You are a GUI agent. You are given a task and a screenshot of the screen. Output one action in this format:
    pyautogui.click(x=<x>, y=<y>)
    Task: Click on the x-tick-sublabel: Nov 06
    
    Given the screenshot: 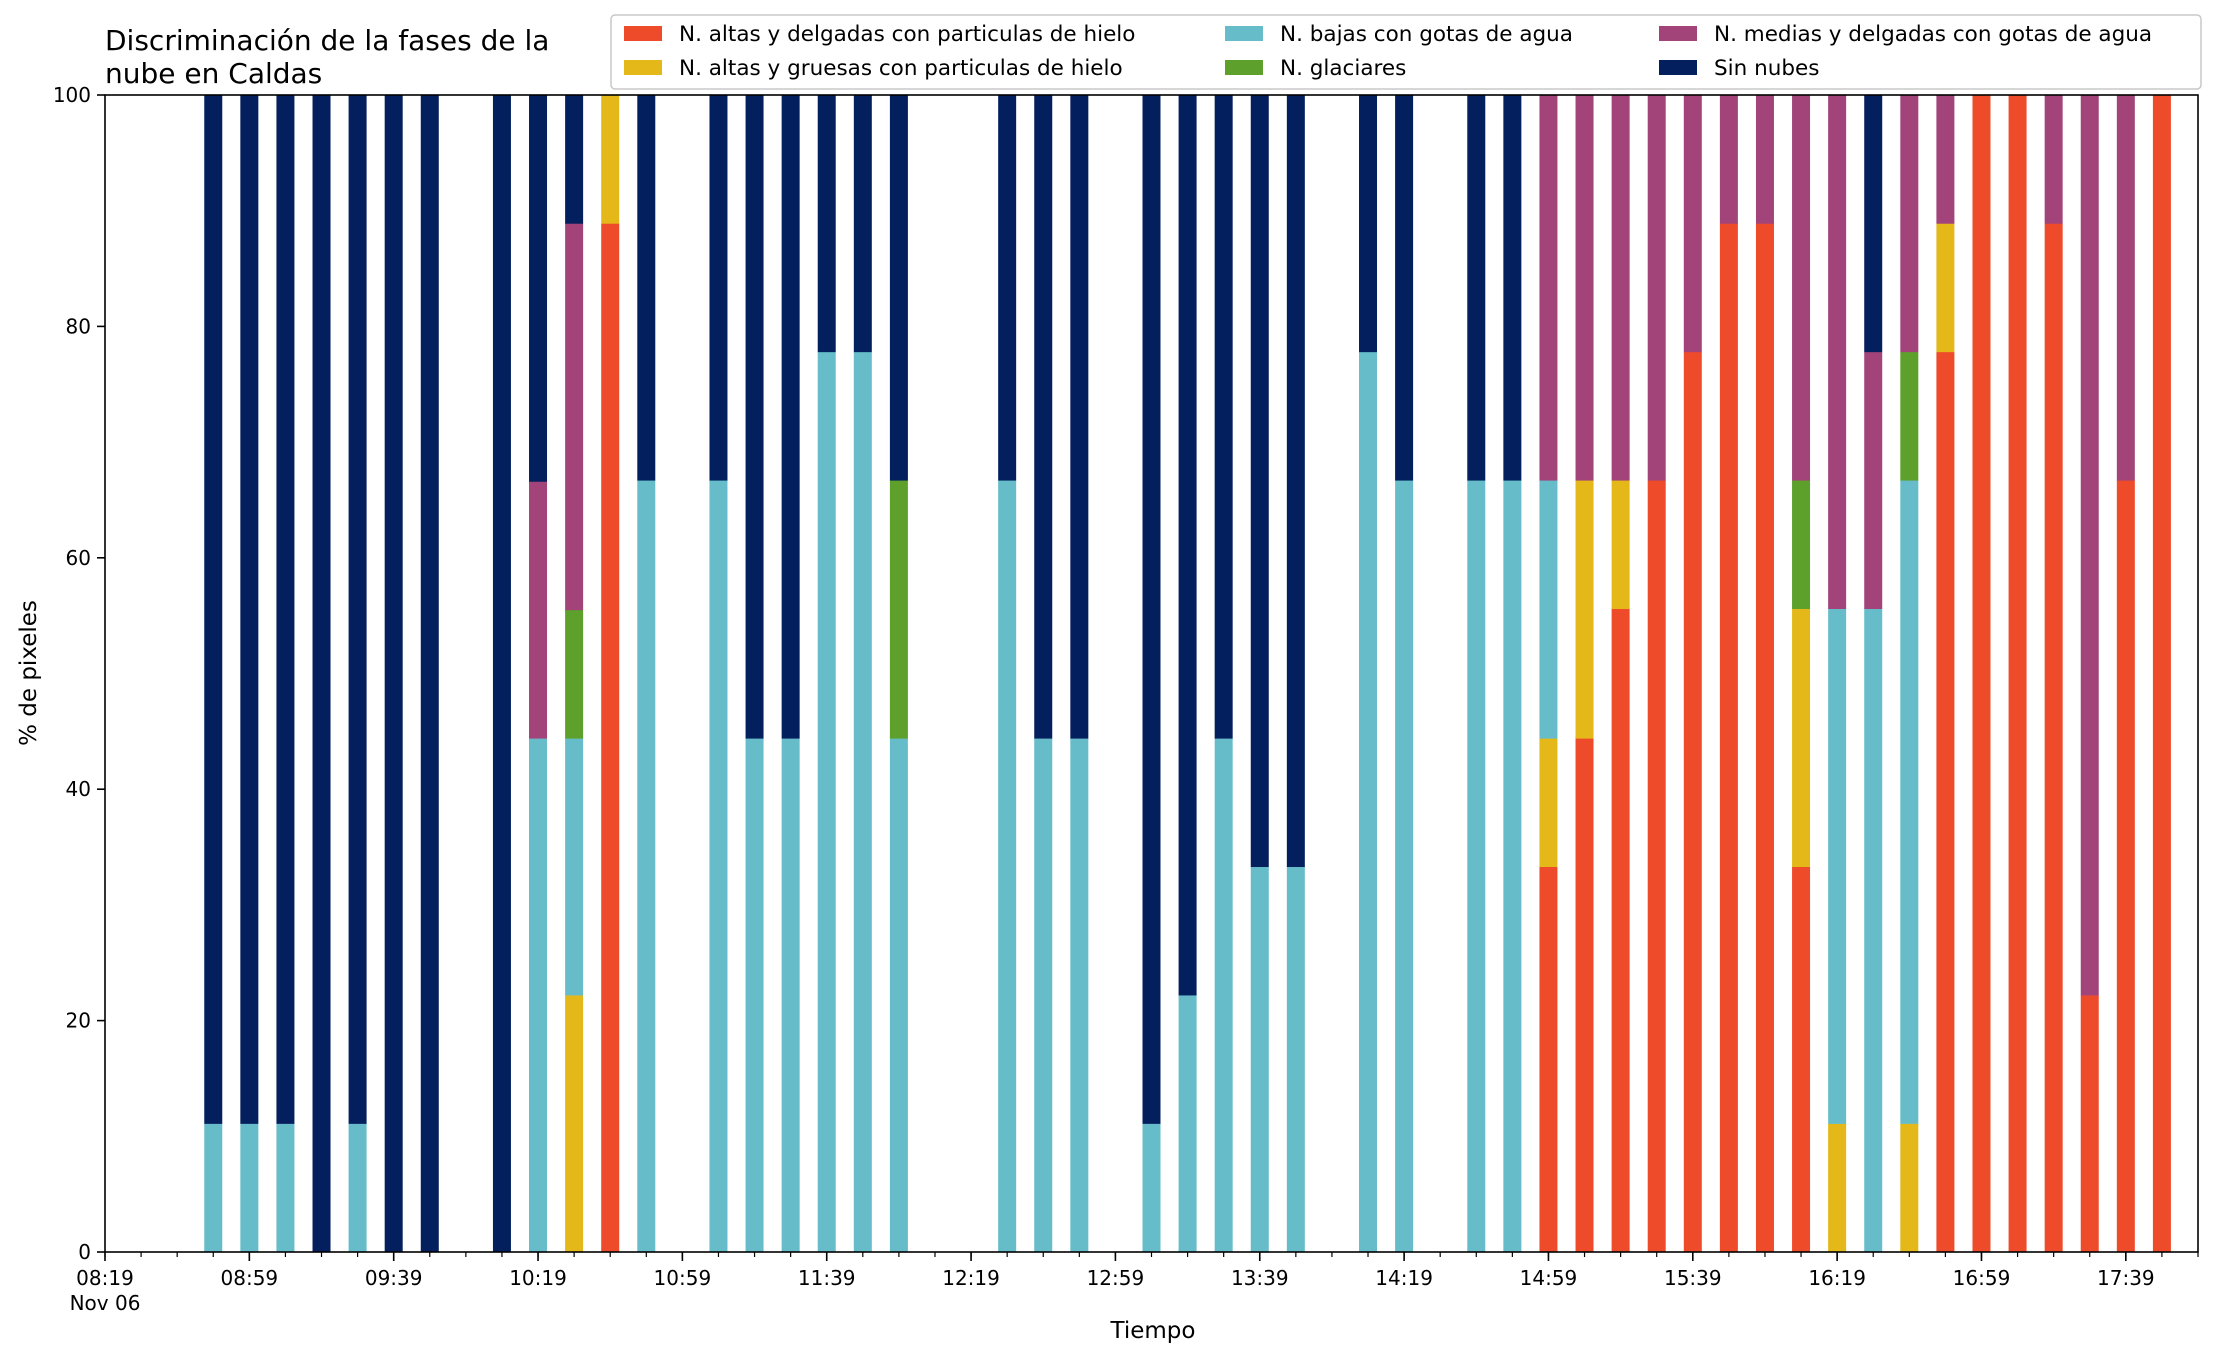 What is the action you would take?
    pyautogui.click(x=105, y=1303)
    